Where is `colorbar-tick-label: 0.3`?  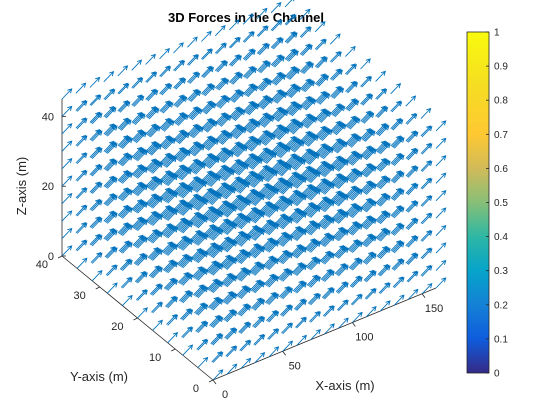
colorbar-tick-label: 0.3 is located at coordinates (501, 271).